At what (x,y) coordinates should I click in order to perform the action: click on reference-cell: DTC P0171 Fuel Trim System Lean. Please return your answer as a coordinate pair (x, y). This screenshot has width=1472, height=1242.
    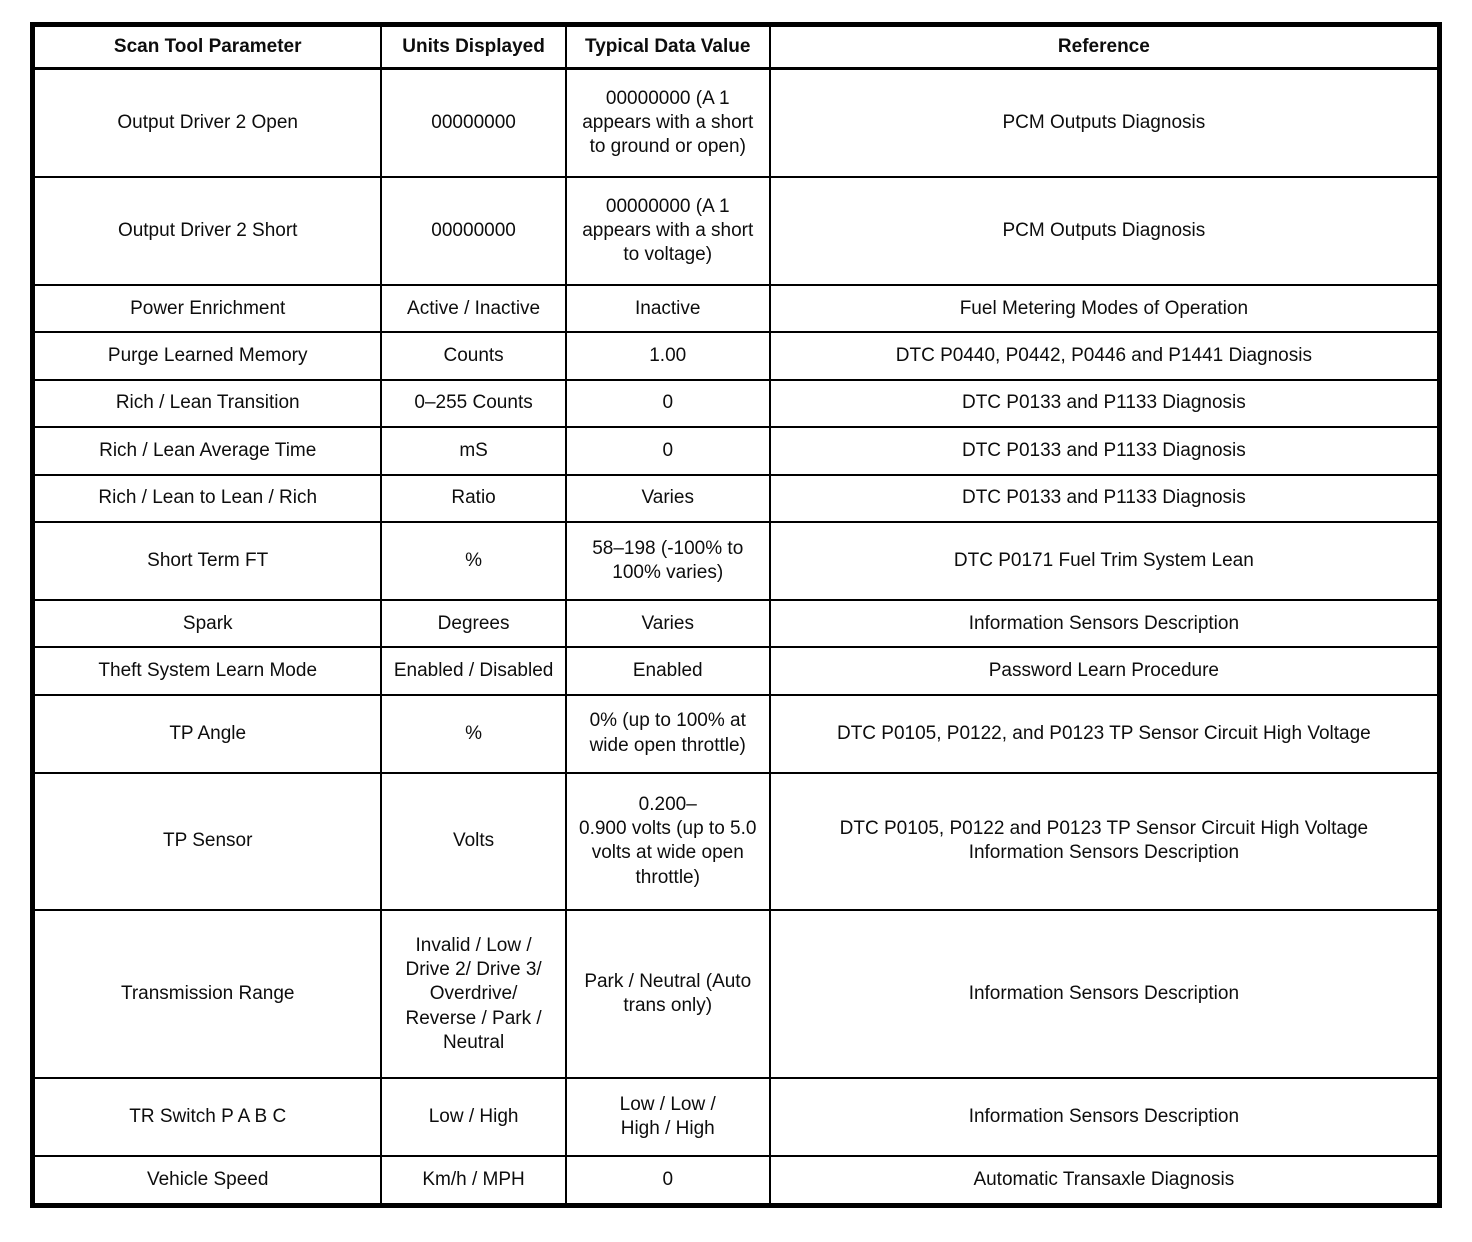
    Looking at the image, I should click on (1104, 561).